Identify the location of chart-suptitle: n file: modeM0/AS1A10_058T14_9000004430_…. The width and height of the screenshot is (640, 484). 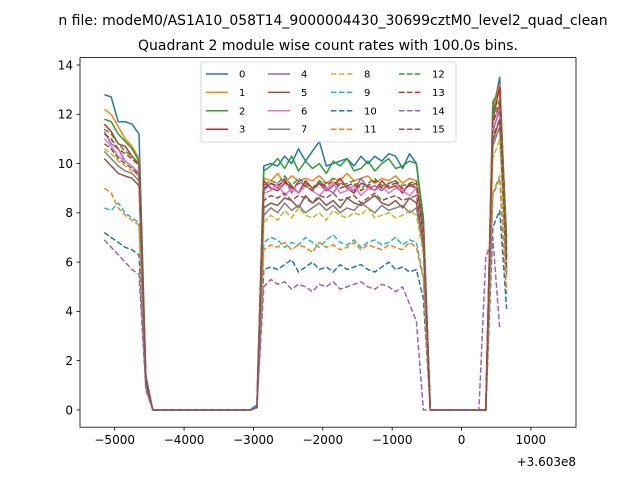
(332, 21).